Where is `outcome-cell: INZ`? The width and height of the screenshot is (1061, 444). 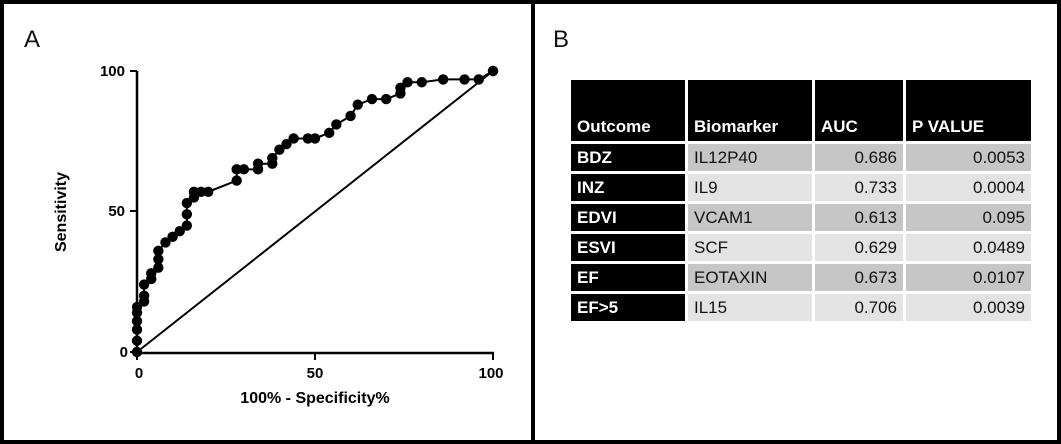
outcome-cell: INZ is located at coordinates (628, 187).